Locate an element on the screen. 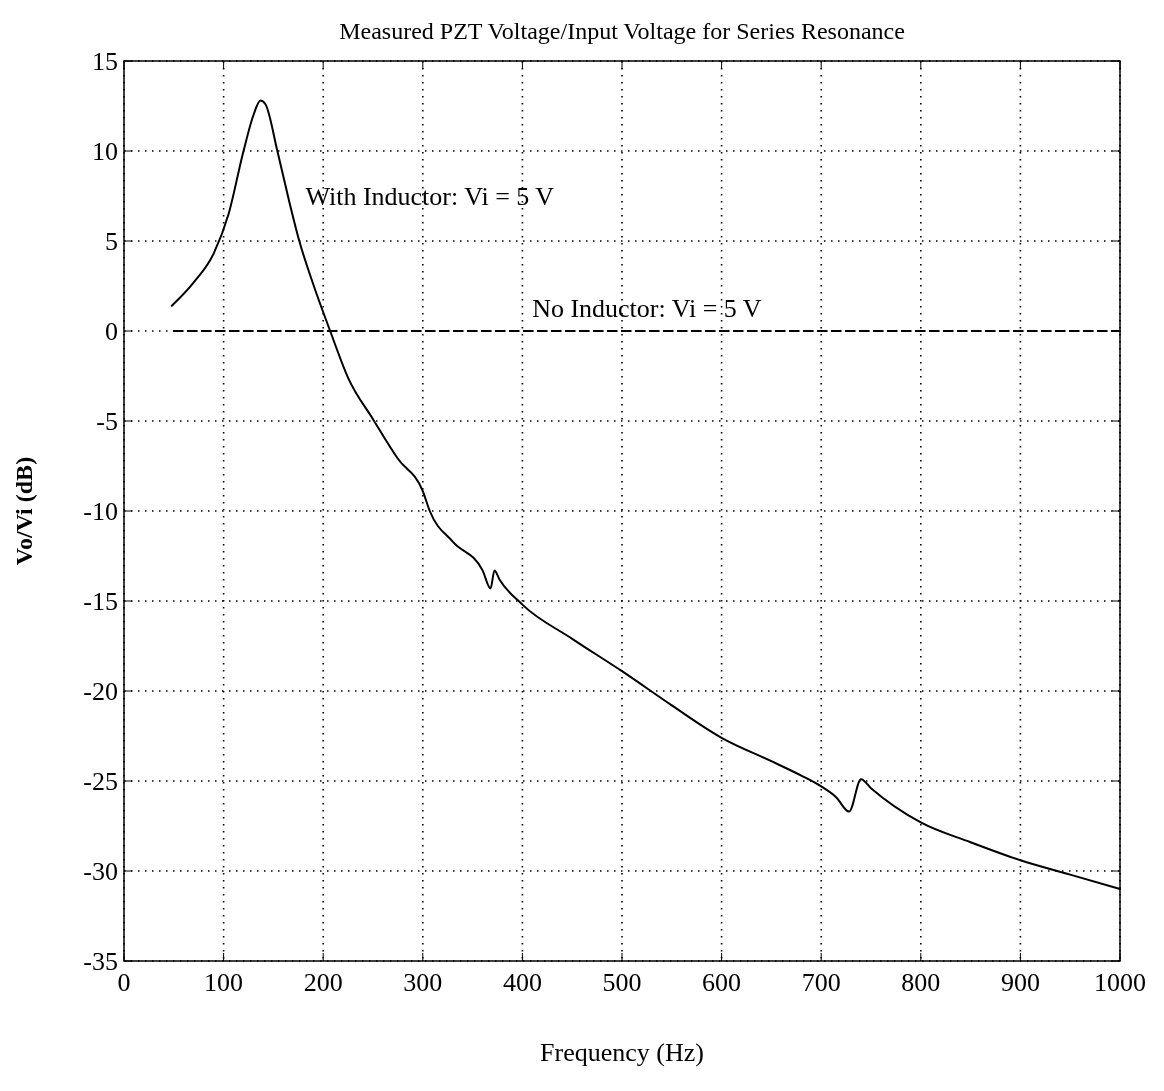 Image resolution: width=1164 pixels, height=1091 pixels. chart-title: Measured PZT Voltage/Input Voltage for Series Resonance is located at coordinates (622, 31).